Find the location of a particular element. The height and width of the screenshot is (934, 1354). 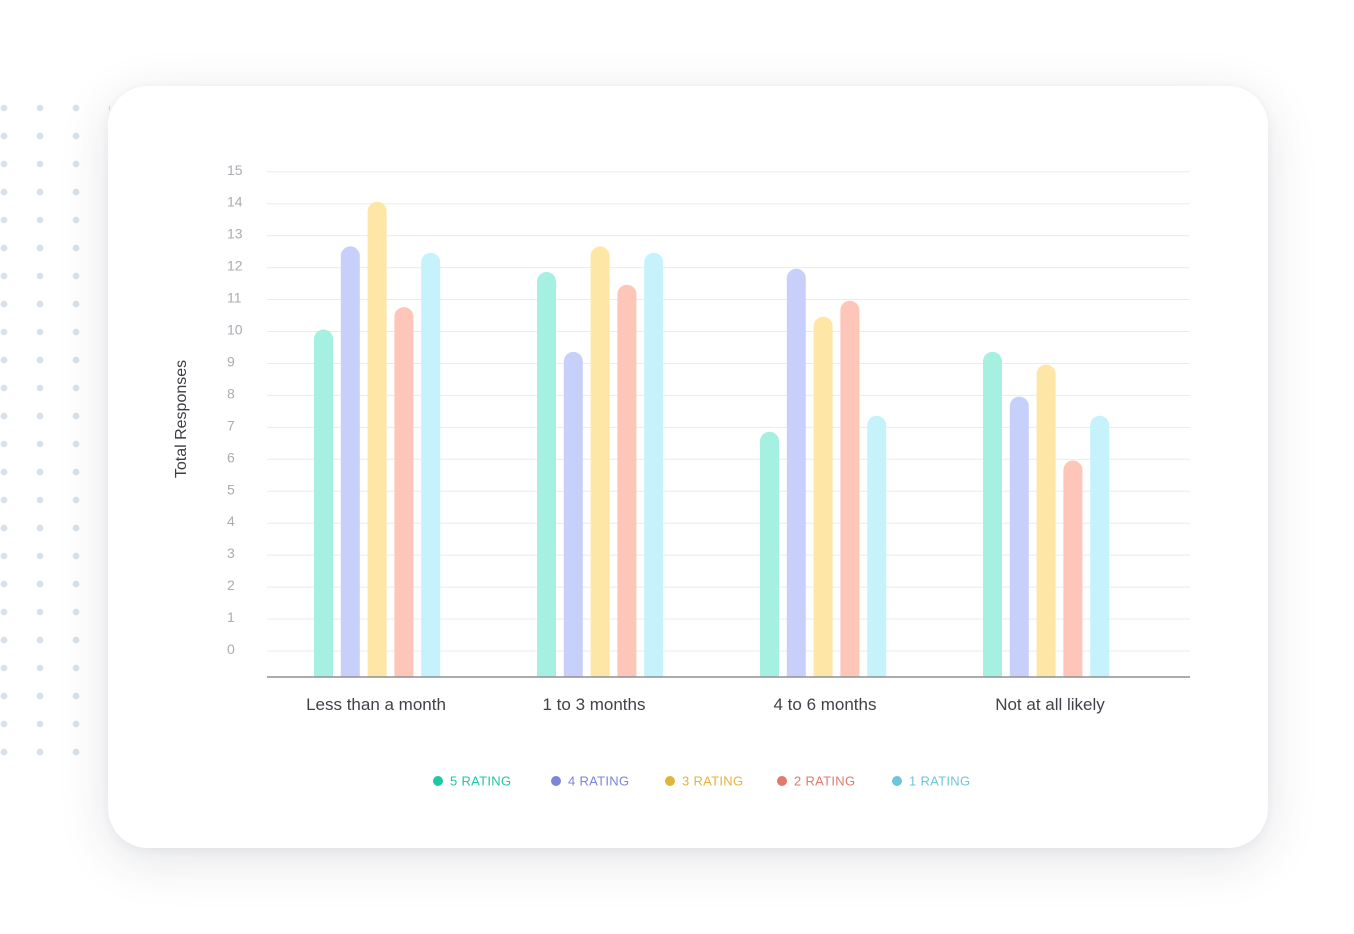

y-tick-label: 0 is located at coordinates (231, 649).